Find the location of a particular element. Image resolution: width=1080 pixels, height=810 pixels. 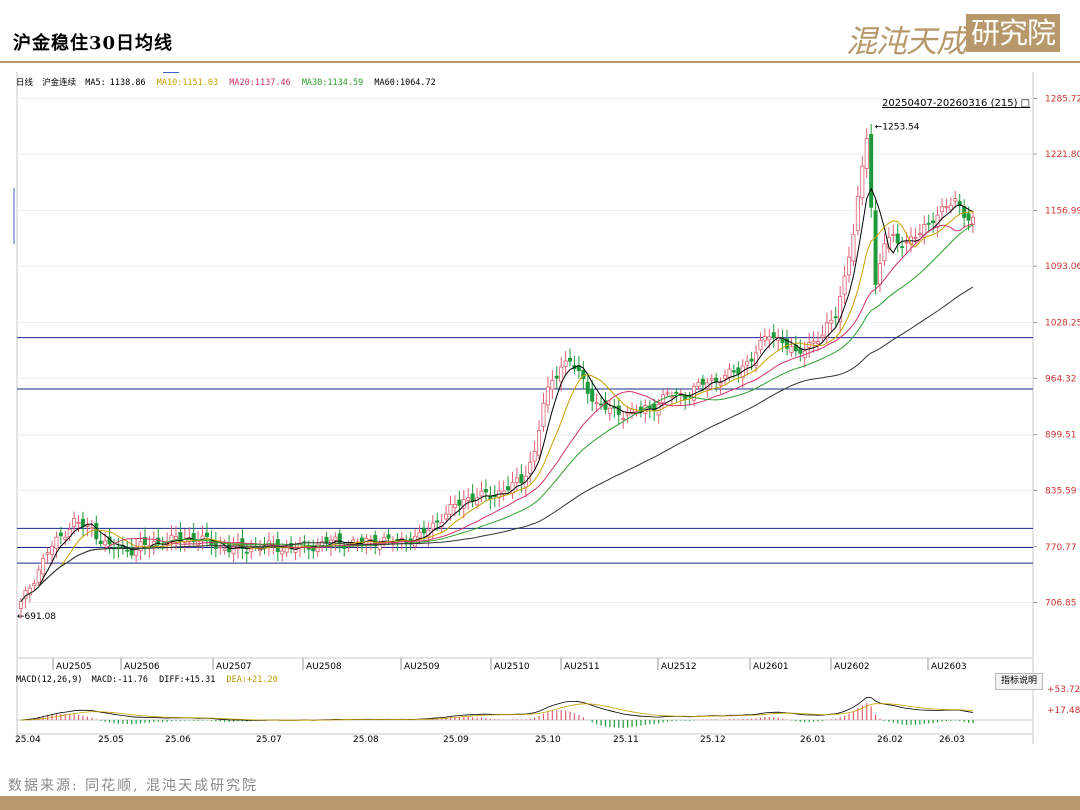

dea-label: DEA: is located at coordinates (237, 680).